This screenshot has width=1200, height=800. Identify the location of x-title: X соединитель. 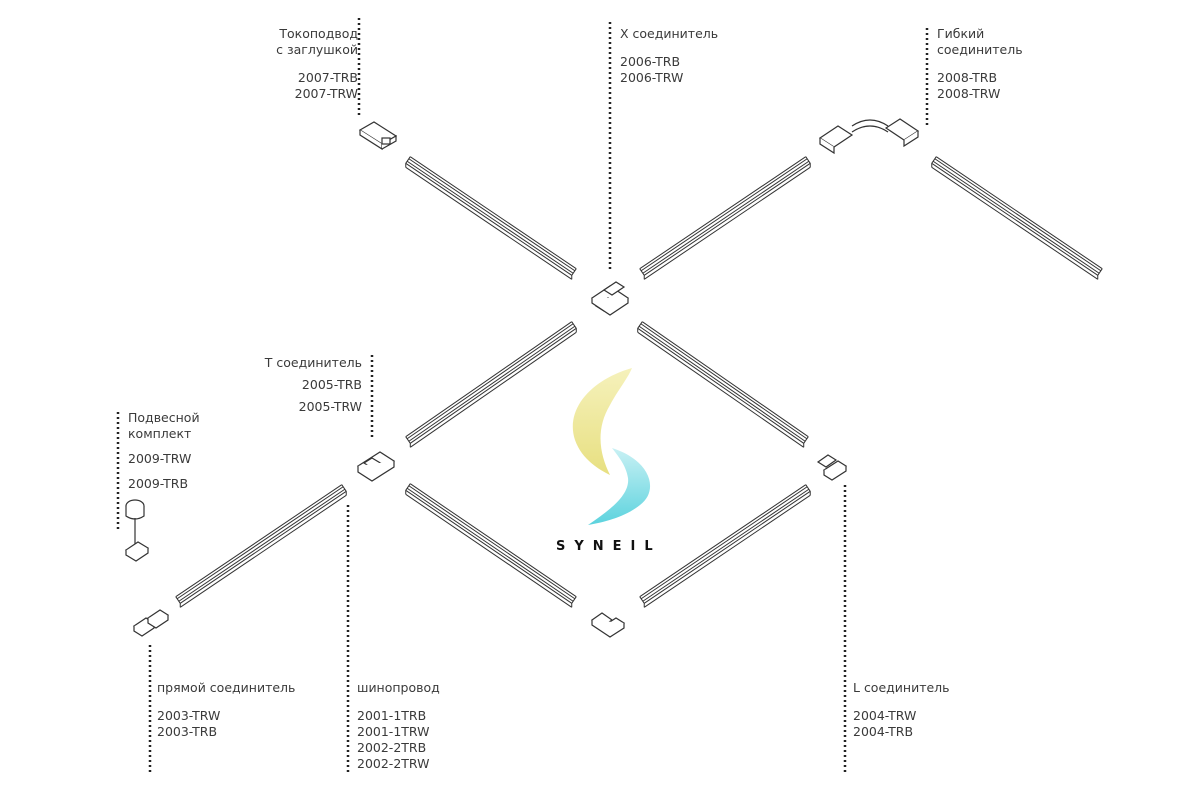
(669, 33).